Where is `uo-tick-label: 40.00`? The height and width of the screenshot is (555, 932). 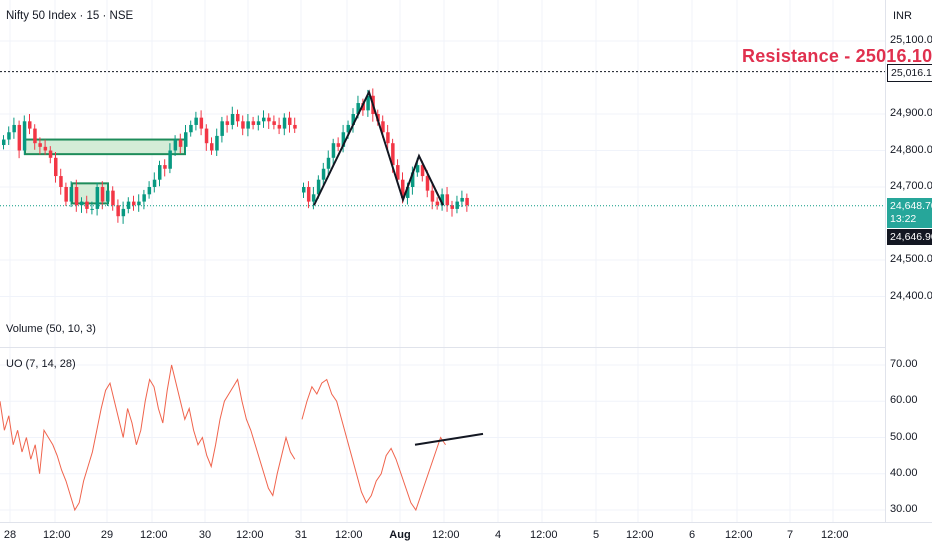
uo-tick-label: 40.00 is located at coordinates (904, 472).